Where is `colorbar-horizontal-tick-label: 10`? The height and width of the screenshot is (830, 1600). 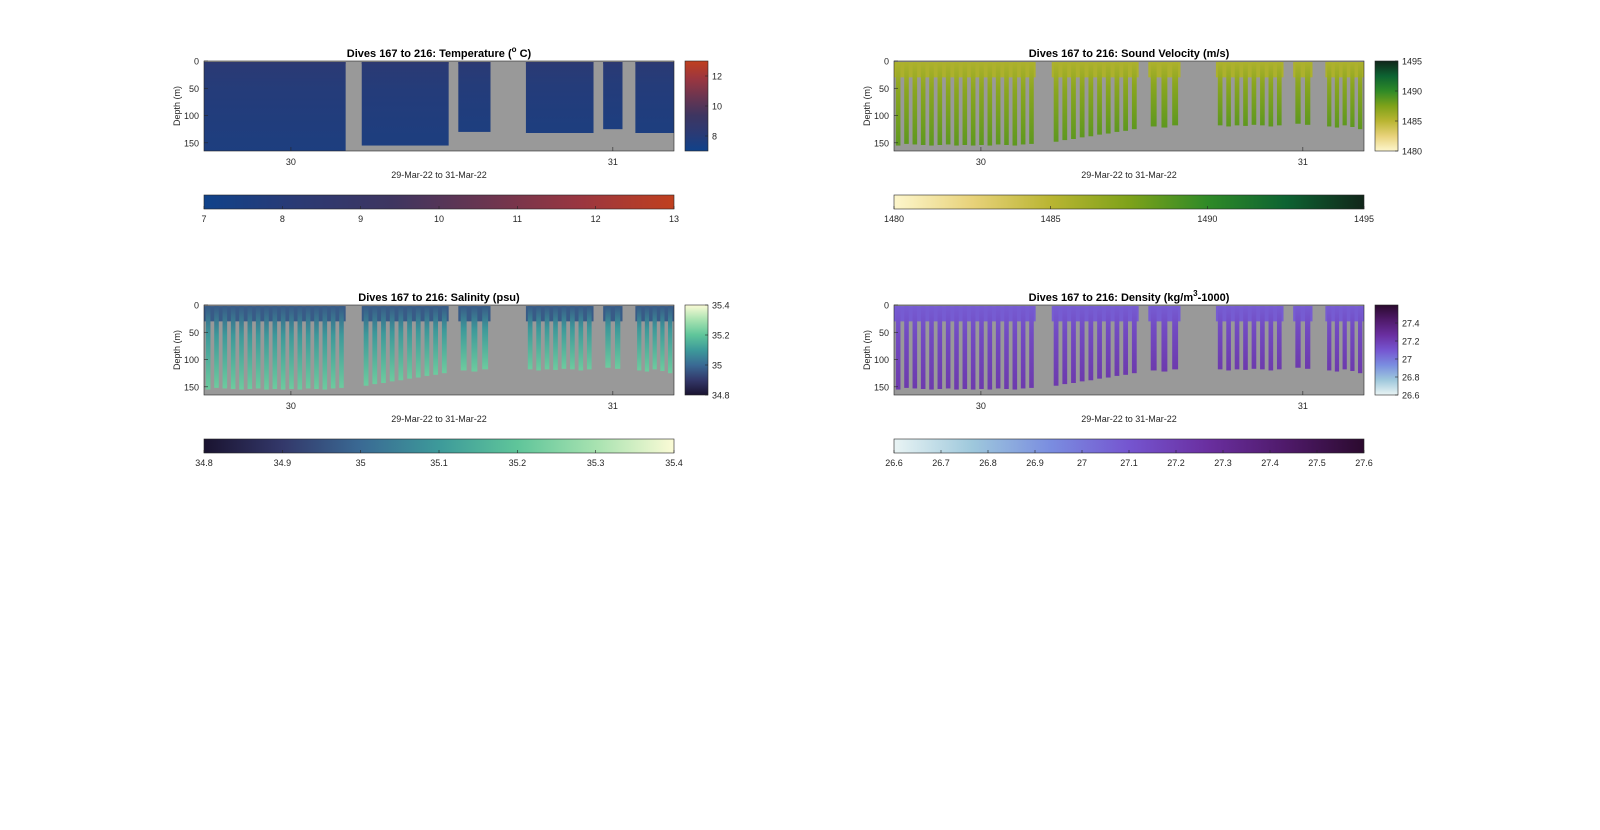 colorbar-horizontal-tick-label: 10 is located at coordinates (439, 219).